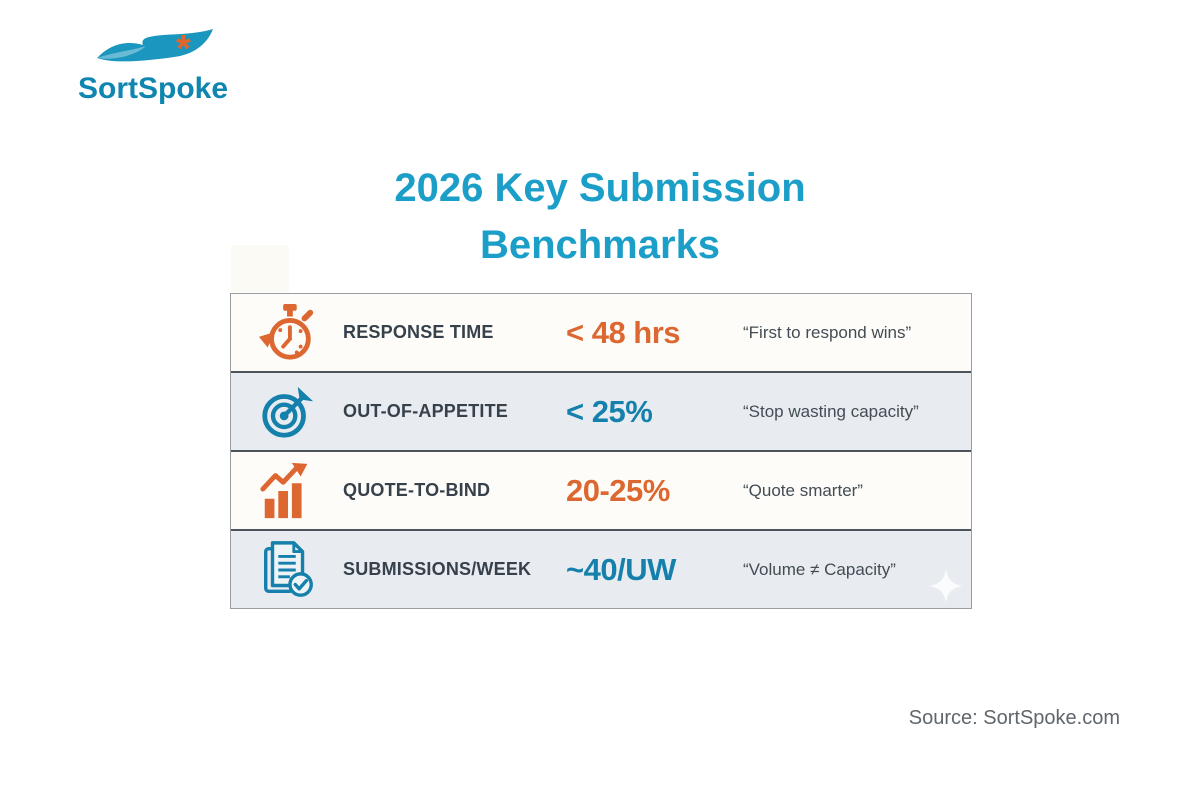  What do you see at coordinates (618, 490) in the screenshot?
I see `metric-value: 20-25%` at bounding box center [618, 490].